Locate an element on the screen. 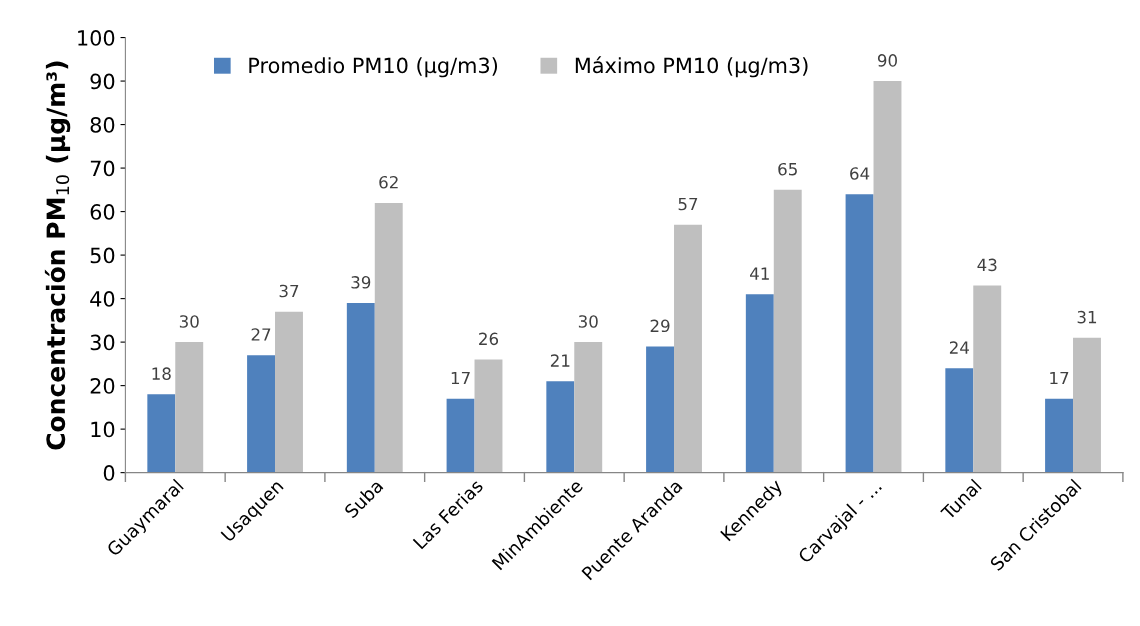  y-tick-label: 20 is located at coordinates (102, 386).